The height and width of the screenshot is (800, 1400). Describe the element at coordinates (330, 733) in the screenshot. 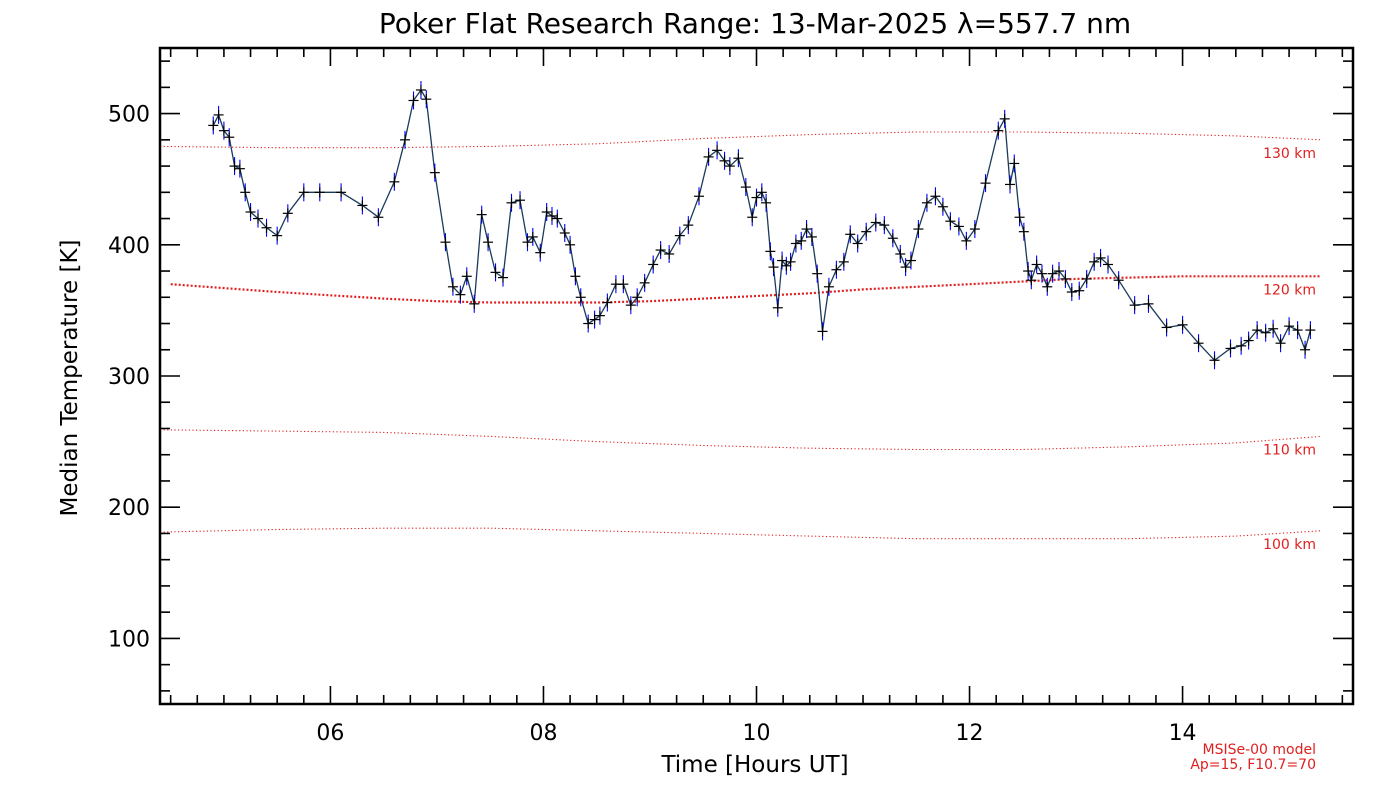

I see `x-tick-label: 06` at that location.